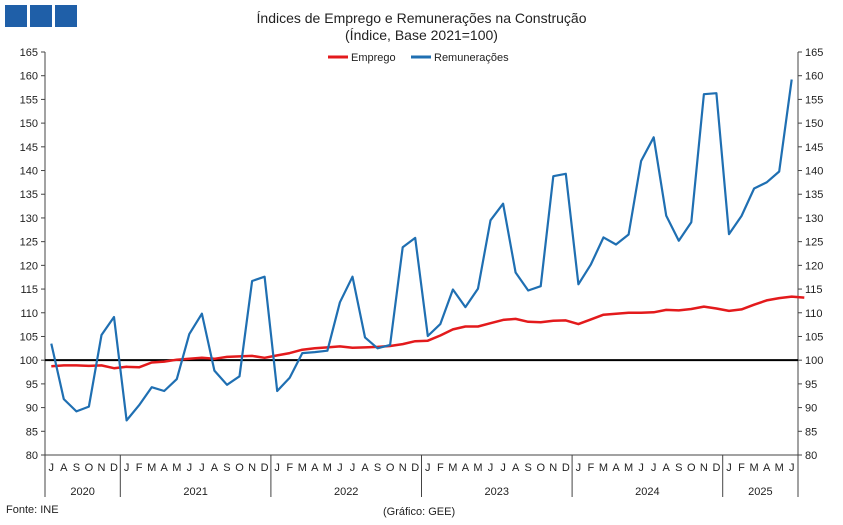 Image resolution: width=843 pixels, height=525 pixels. What do you see at coordinates (373, 58) in the screenshot?
I see `legend-label: Emprego` at bounding box center [373, 58].